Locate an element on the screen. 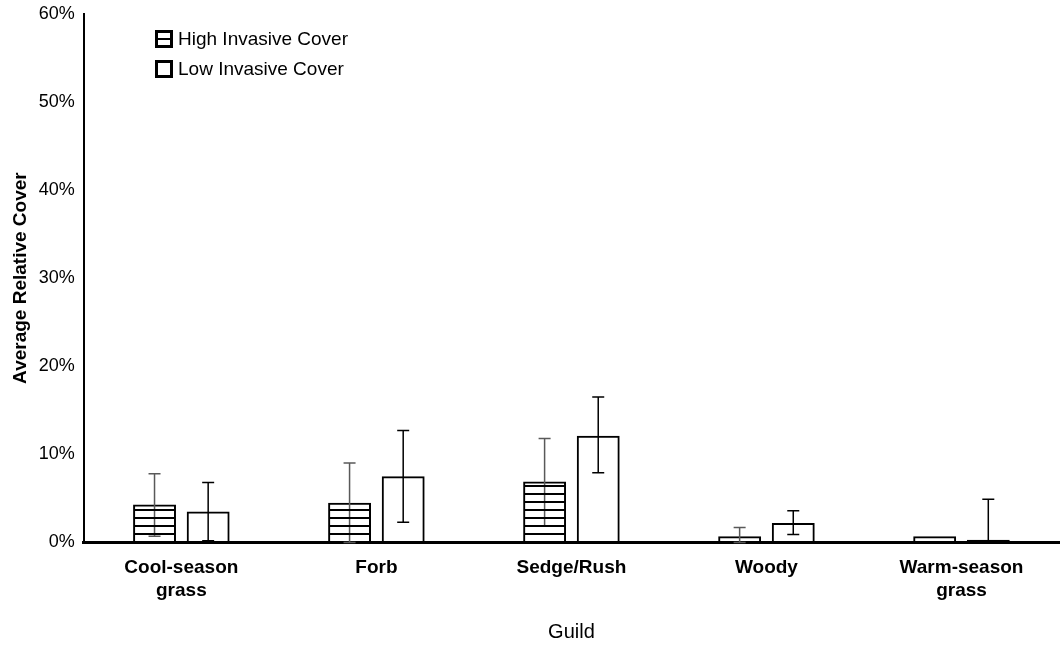 The image size is (1064, 653). legend-label: High Invasive Cover is located at coordinates (263, 39).